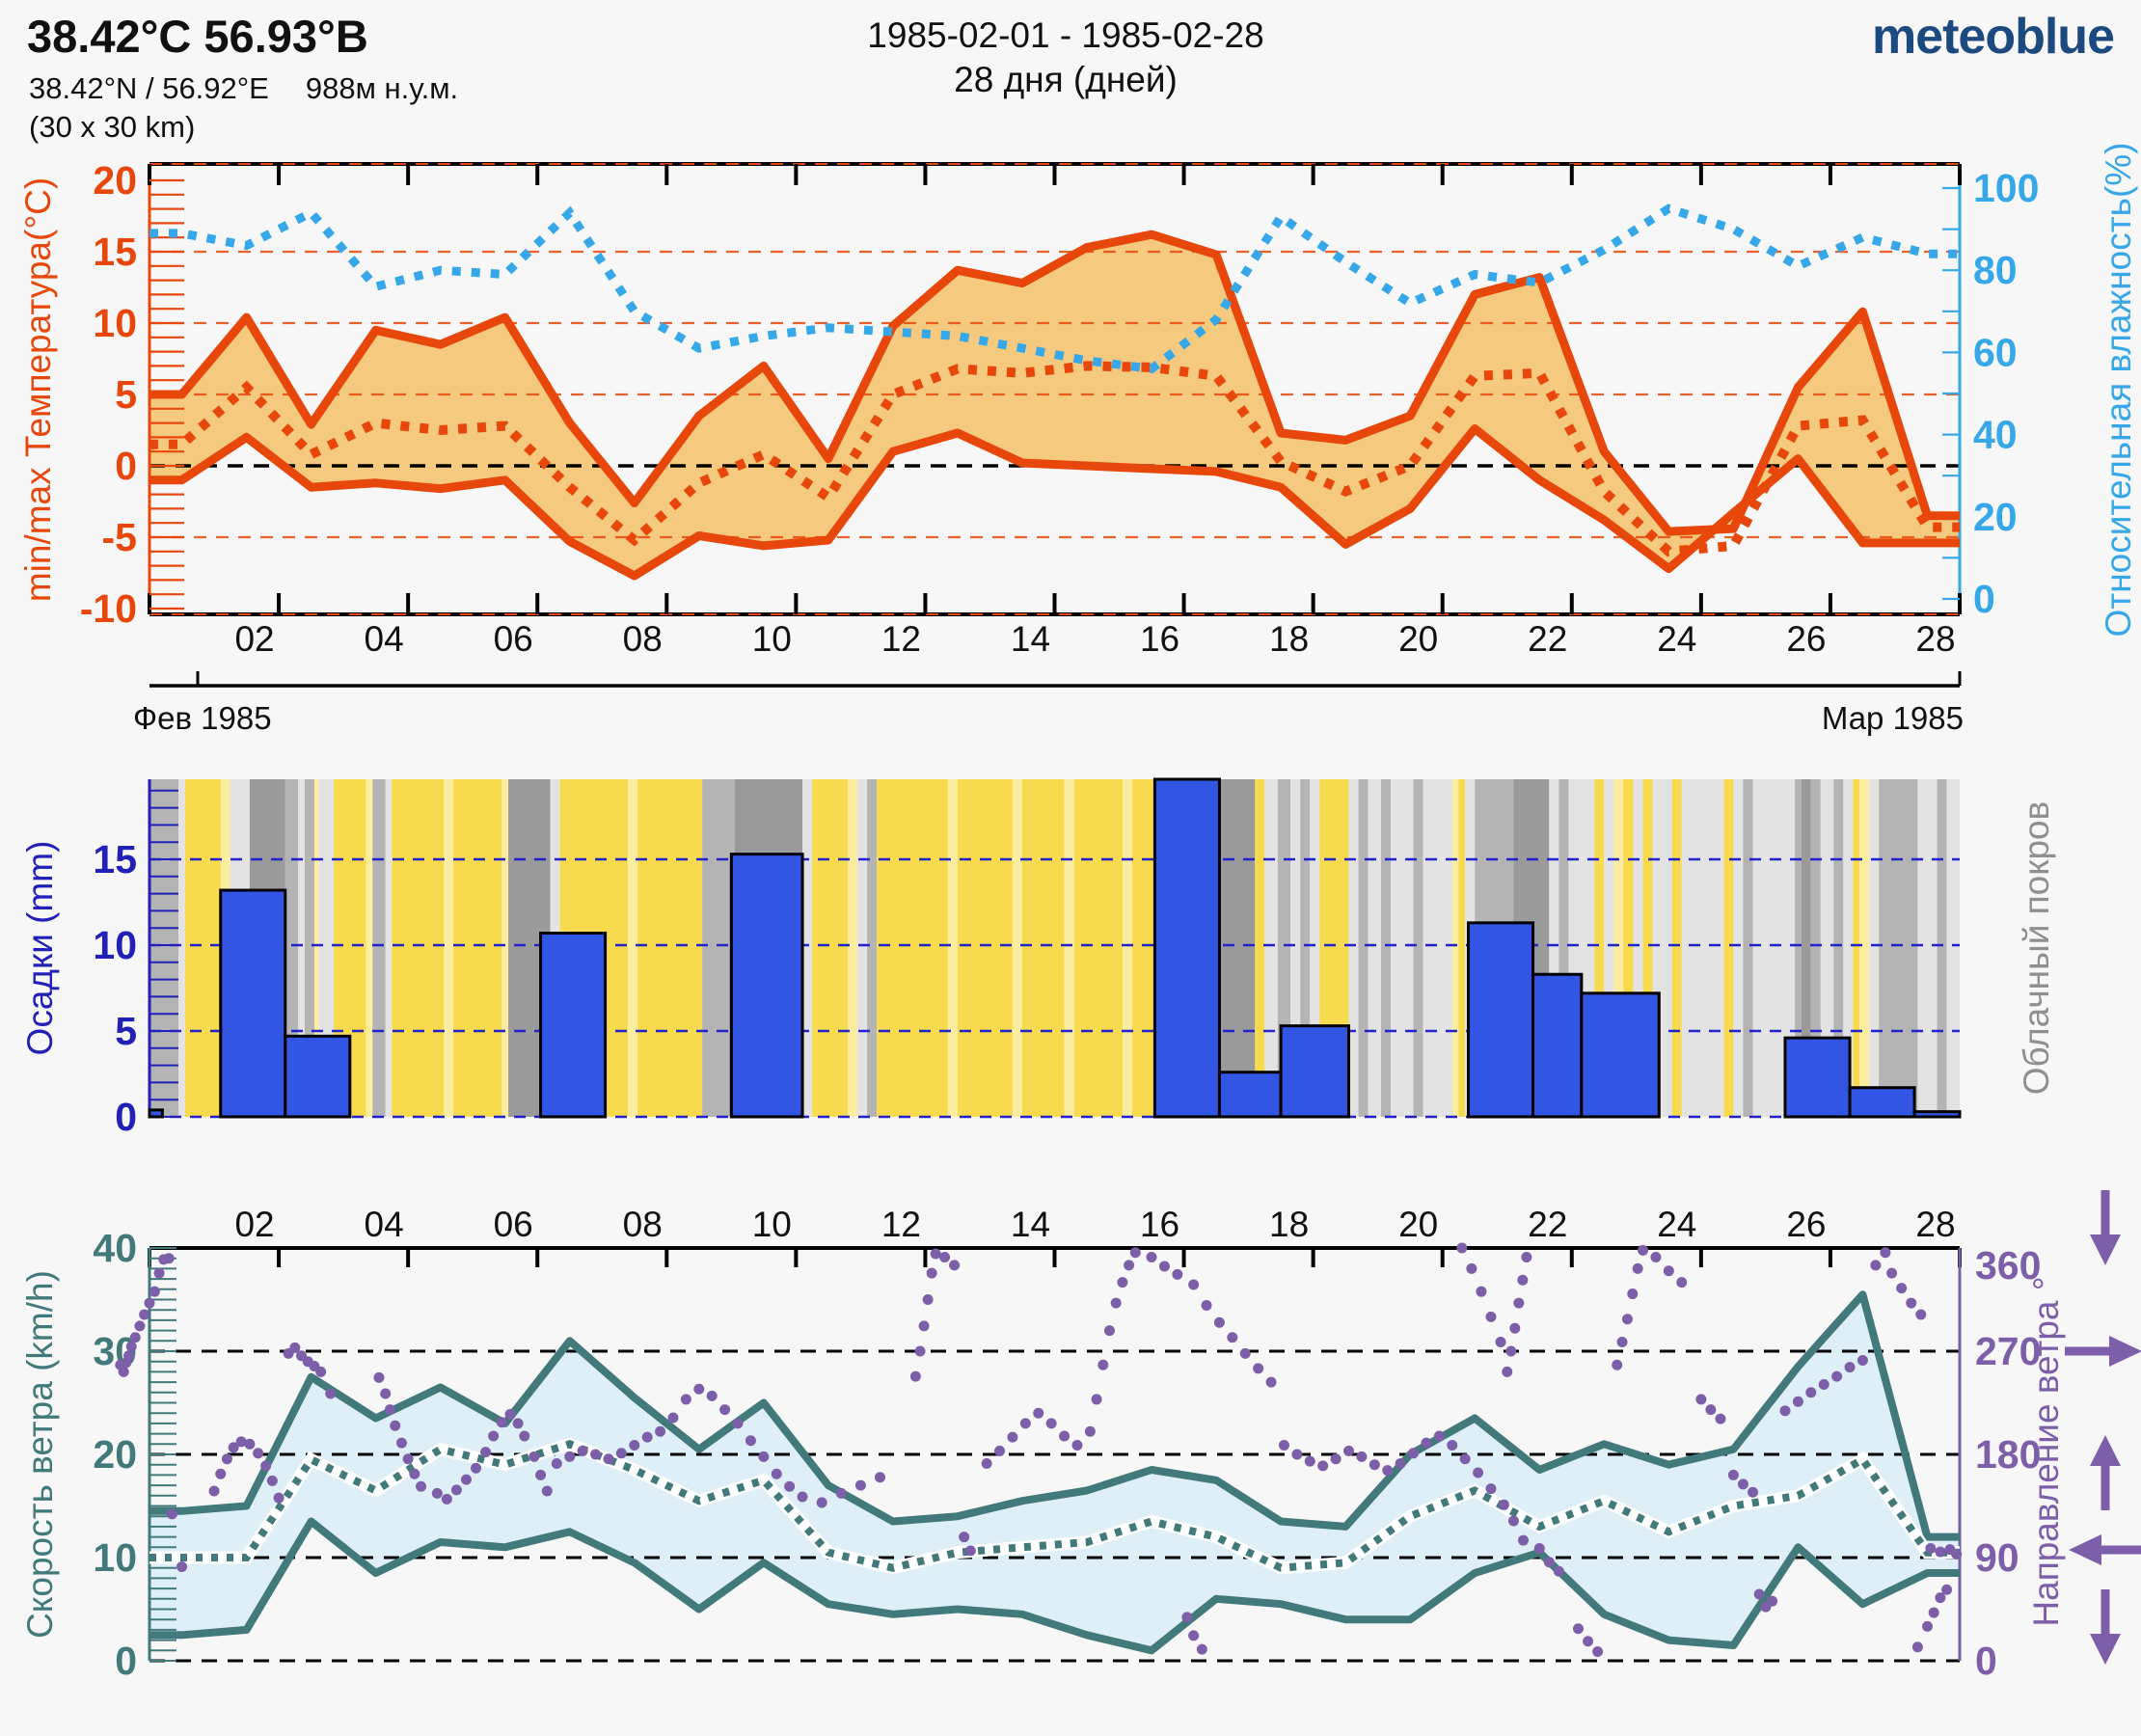 Image resolution: width=2141 pixels, height=1736 pixels. Describe the element at coordinates (2118, 390) in the screenshot. I see `axis-title-humidity: Относительная влажность(%)` at that location.